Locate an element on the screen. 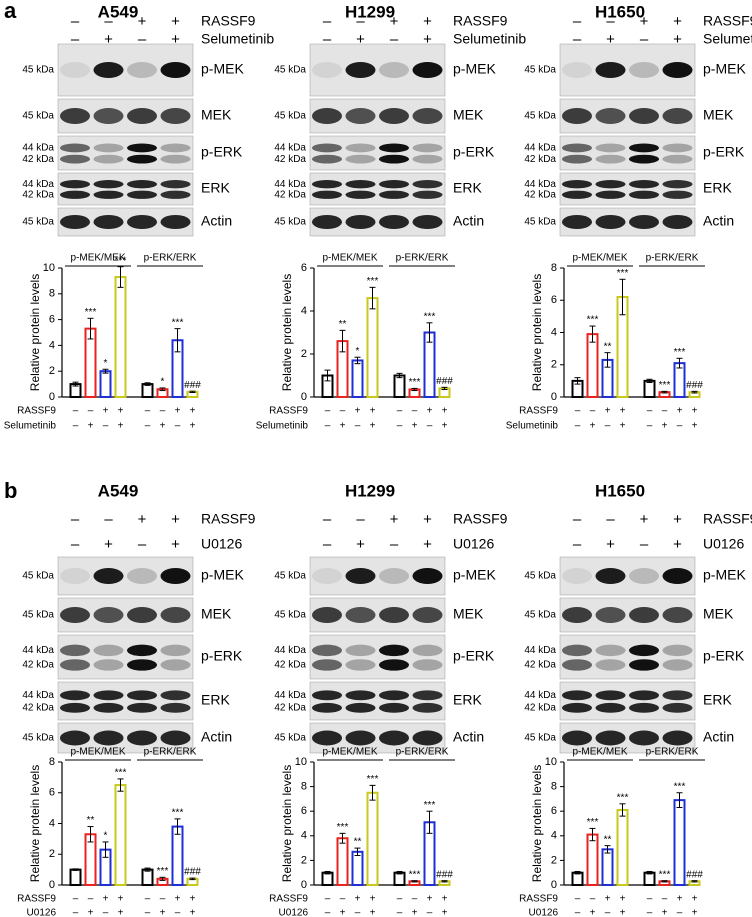 This screenshot has width=752, height=917. protein-label: ERK is located at coordinates (717, 700).